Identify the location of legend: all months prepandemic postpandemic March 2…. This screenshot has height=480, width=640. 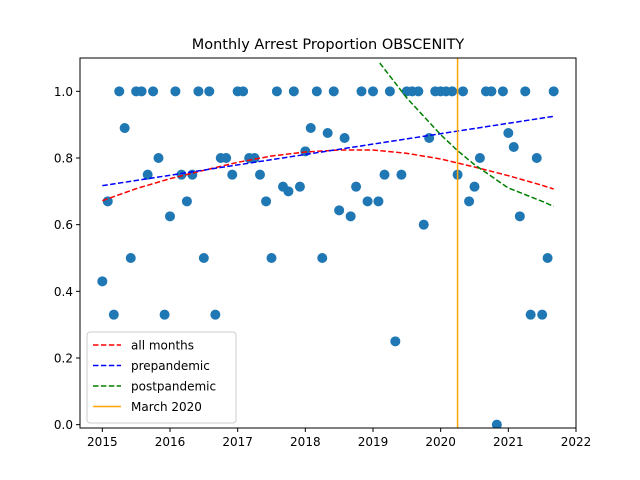
(161, 377).